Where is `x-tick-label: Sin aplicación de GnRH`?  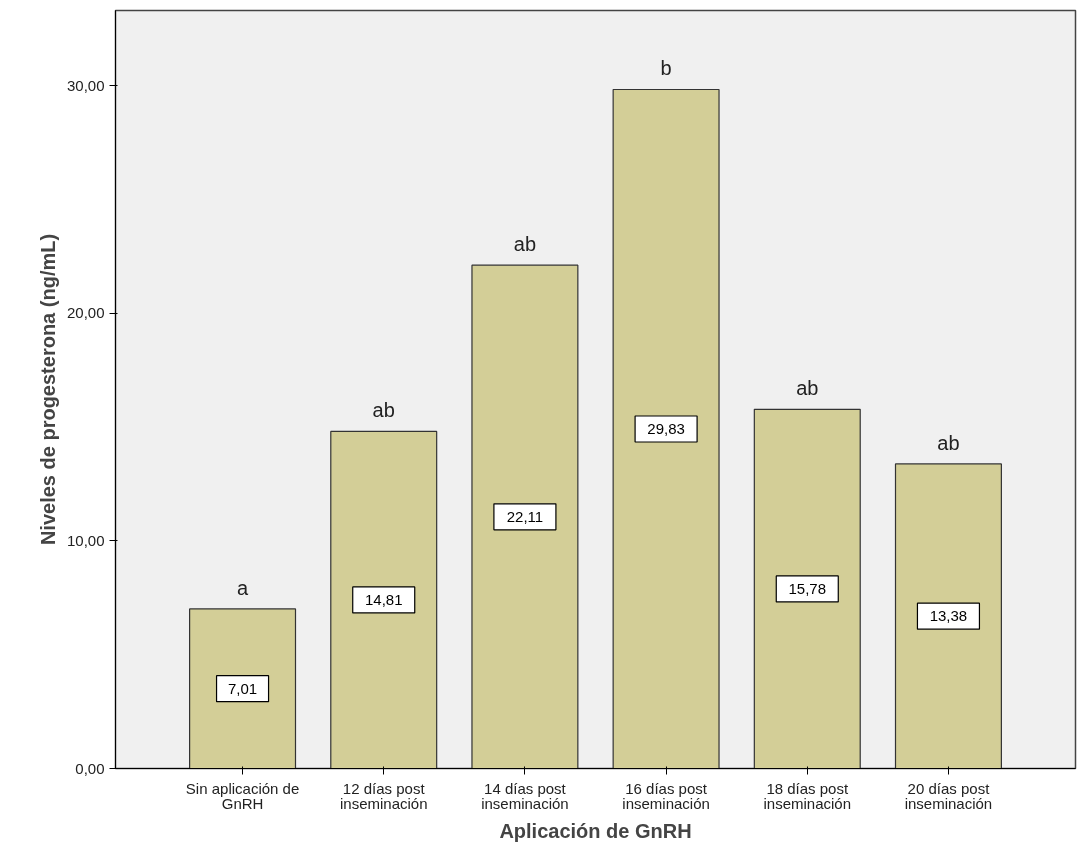 x-tick-label: Sin aplicación de GnRH is located at coordinates (242, 795).